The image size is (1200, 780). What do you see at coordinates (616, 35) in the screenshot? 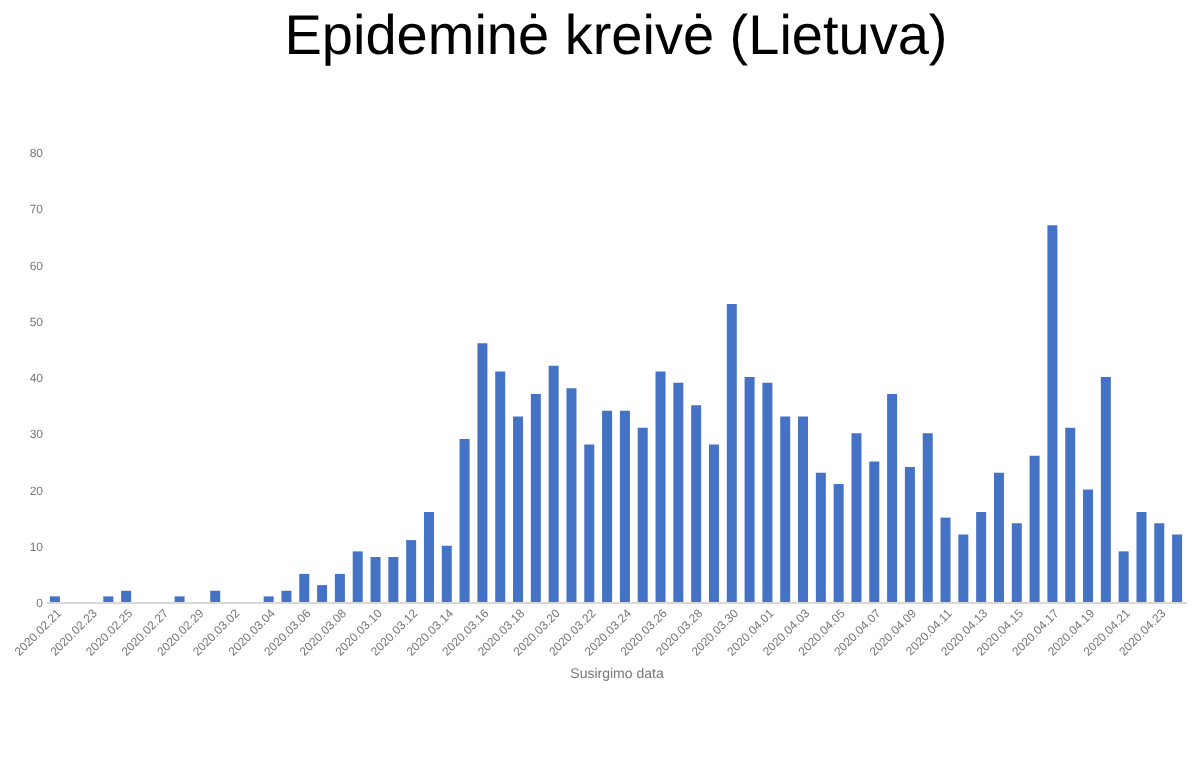
I see `chart-title: Epideminė kreivė (Lietuva)` at bounding box center [616, 35].